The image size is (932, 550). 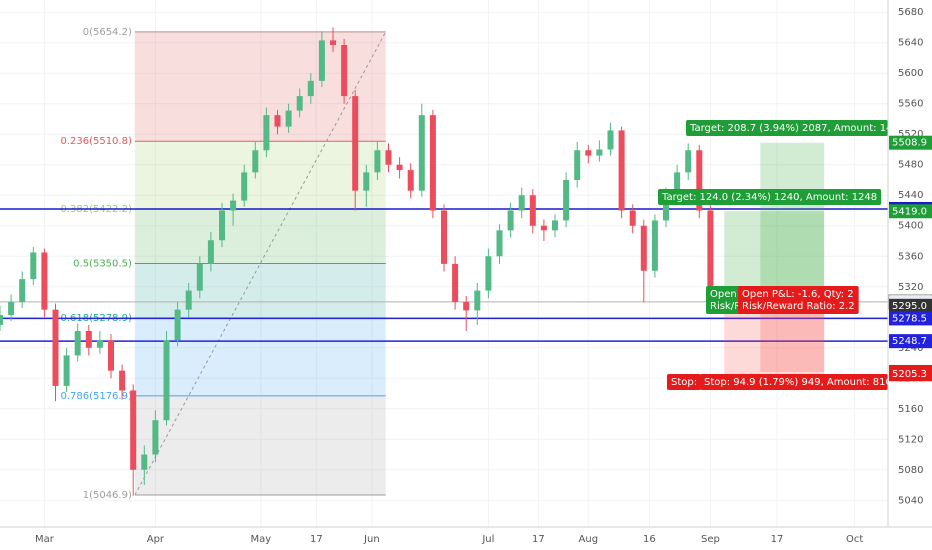 I want to click on y-tick-label: 5360, so click(x=910, y=256).